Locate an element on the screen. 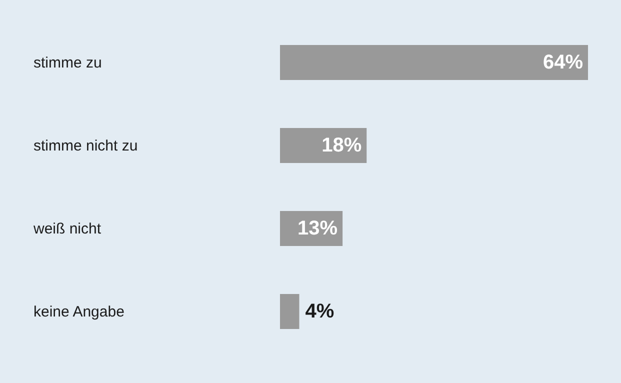 Image resolution: width=621 pixels, height=383 pixels. y-tick-label: weiß nicht is located at coordinates (67, 229).